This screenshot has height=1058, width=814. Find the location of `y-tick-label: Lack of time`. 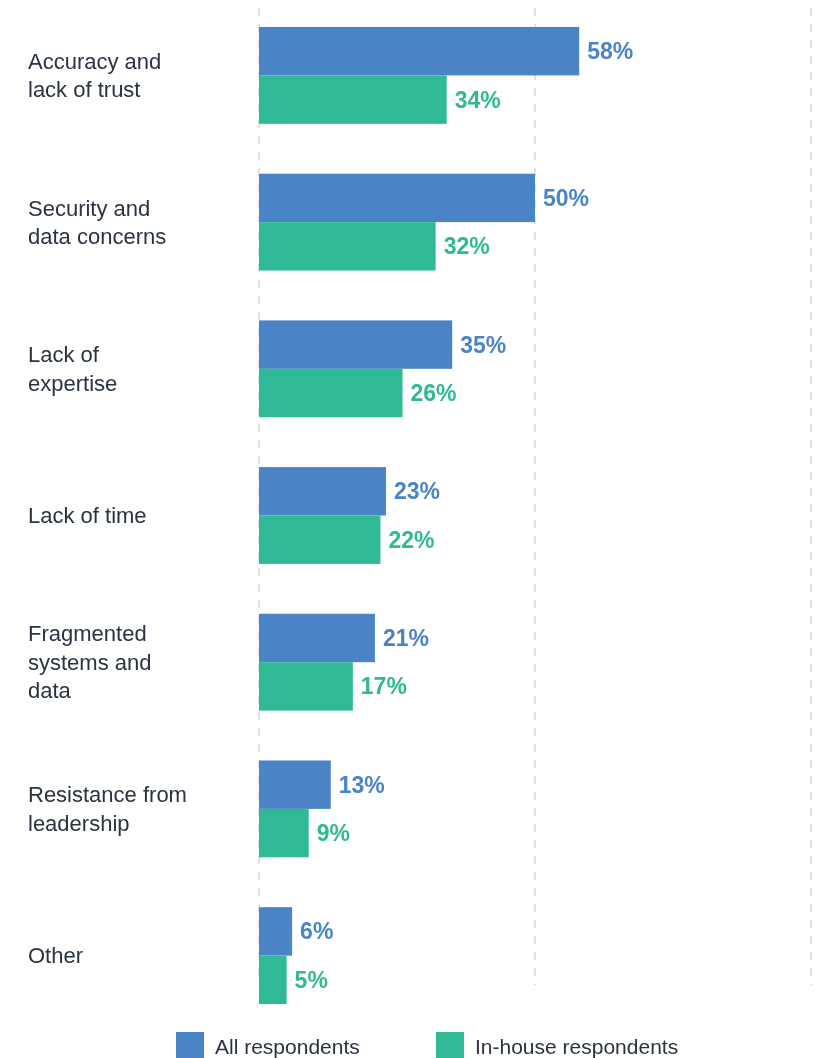

y-tick-label: Lack of time is located at coordinates (87, 516).